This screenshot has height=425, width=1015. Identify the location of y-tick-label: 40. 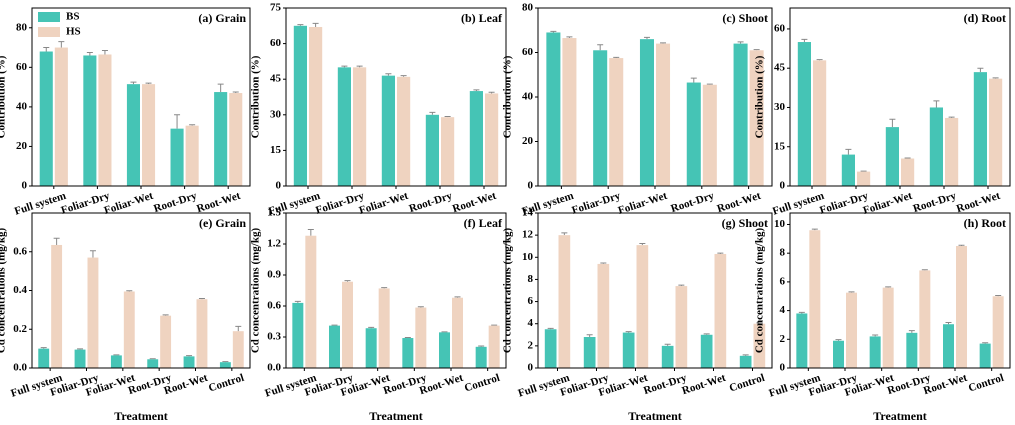
(528, 97).